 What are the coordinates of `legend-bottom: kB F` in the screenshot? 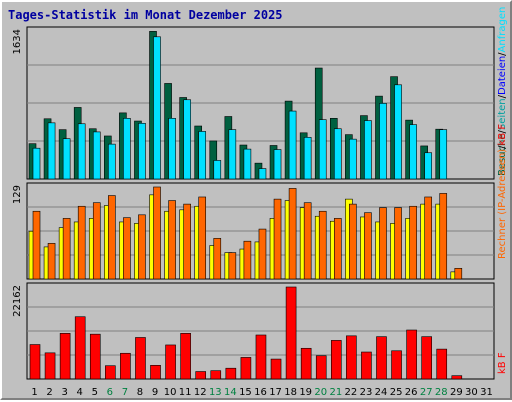 It's located at (502, 363).